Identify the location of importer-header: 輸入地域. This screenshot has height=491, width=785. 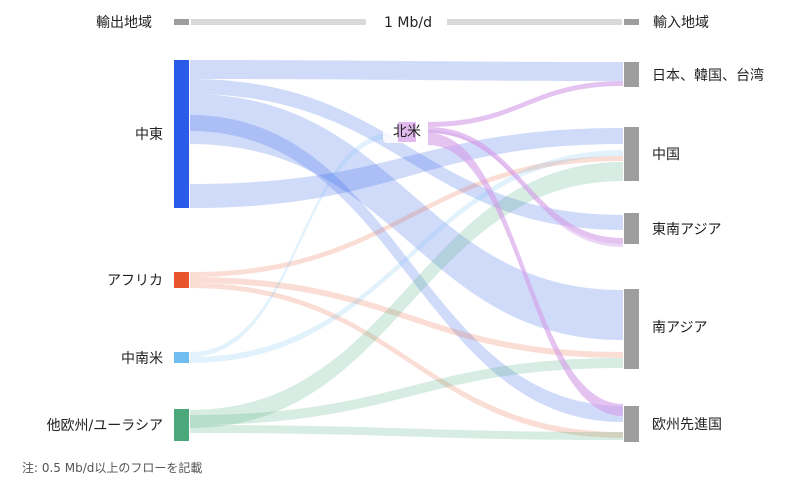
(681, 23).